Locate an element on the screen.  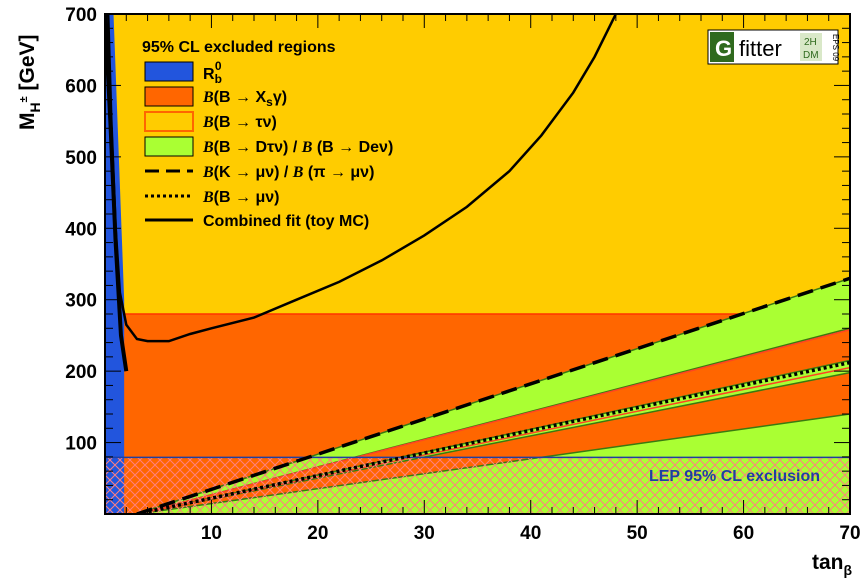
x-tick-label: 70 is located at coordinates (849, 533).